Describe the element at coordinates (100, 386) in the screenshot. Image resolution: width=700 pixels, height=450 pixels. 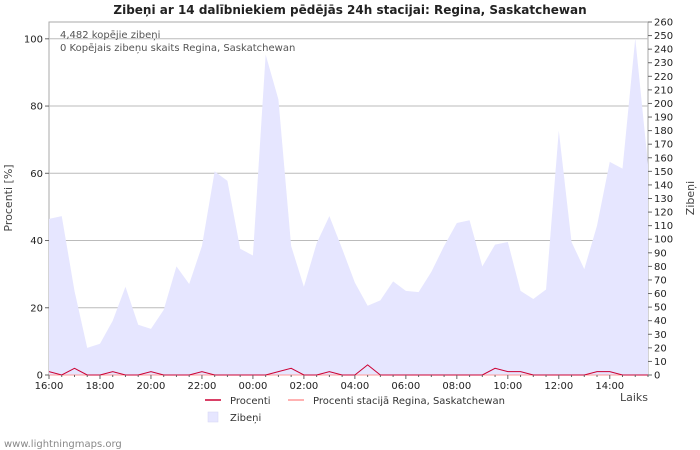
I see `x-tick-label: 18:00` at that location.